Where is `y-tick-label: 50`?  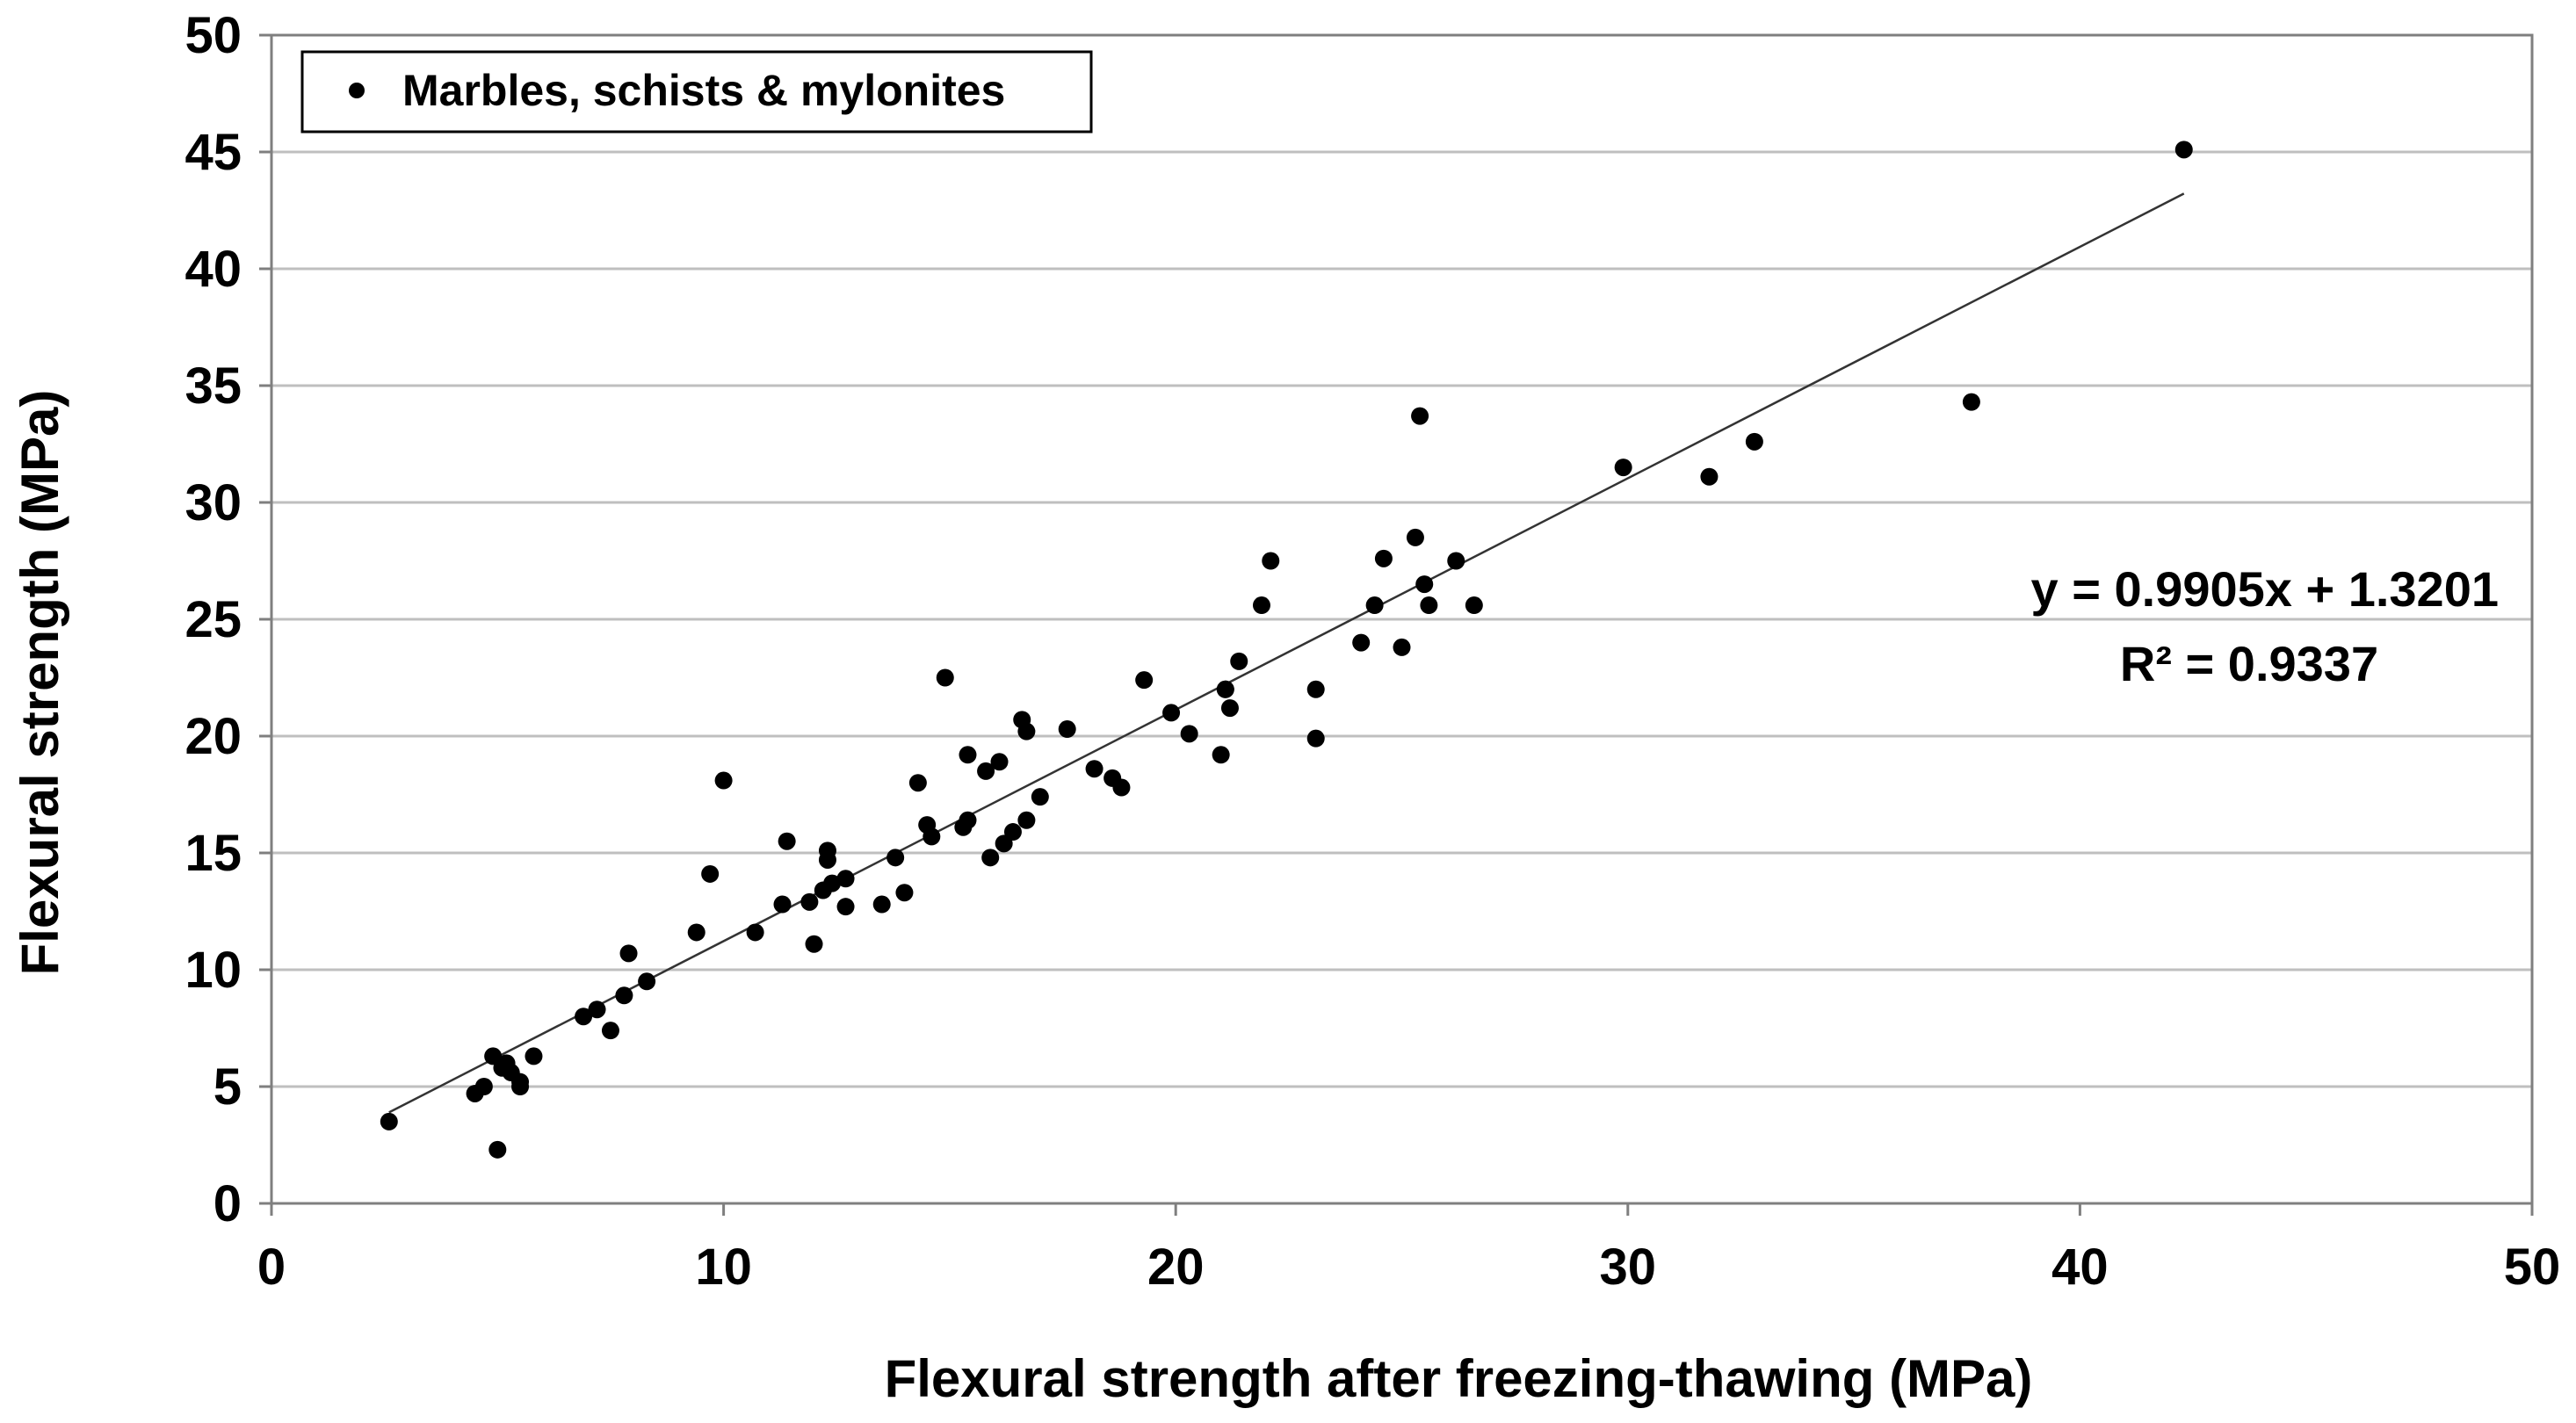
y-tick-label: 50 is located at coordinates (213, 36).